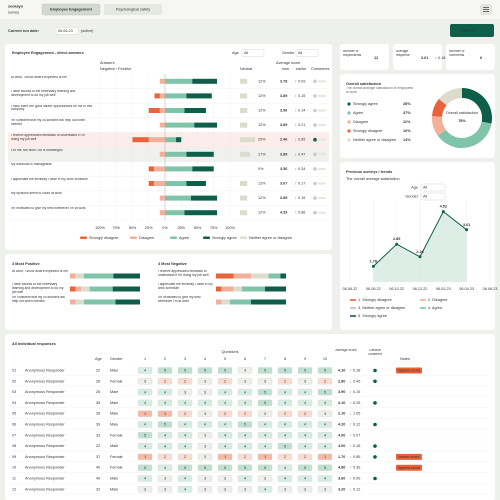 This screenshot has height=500, width=500. I want to click on note-badge, so click(409, 370).